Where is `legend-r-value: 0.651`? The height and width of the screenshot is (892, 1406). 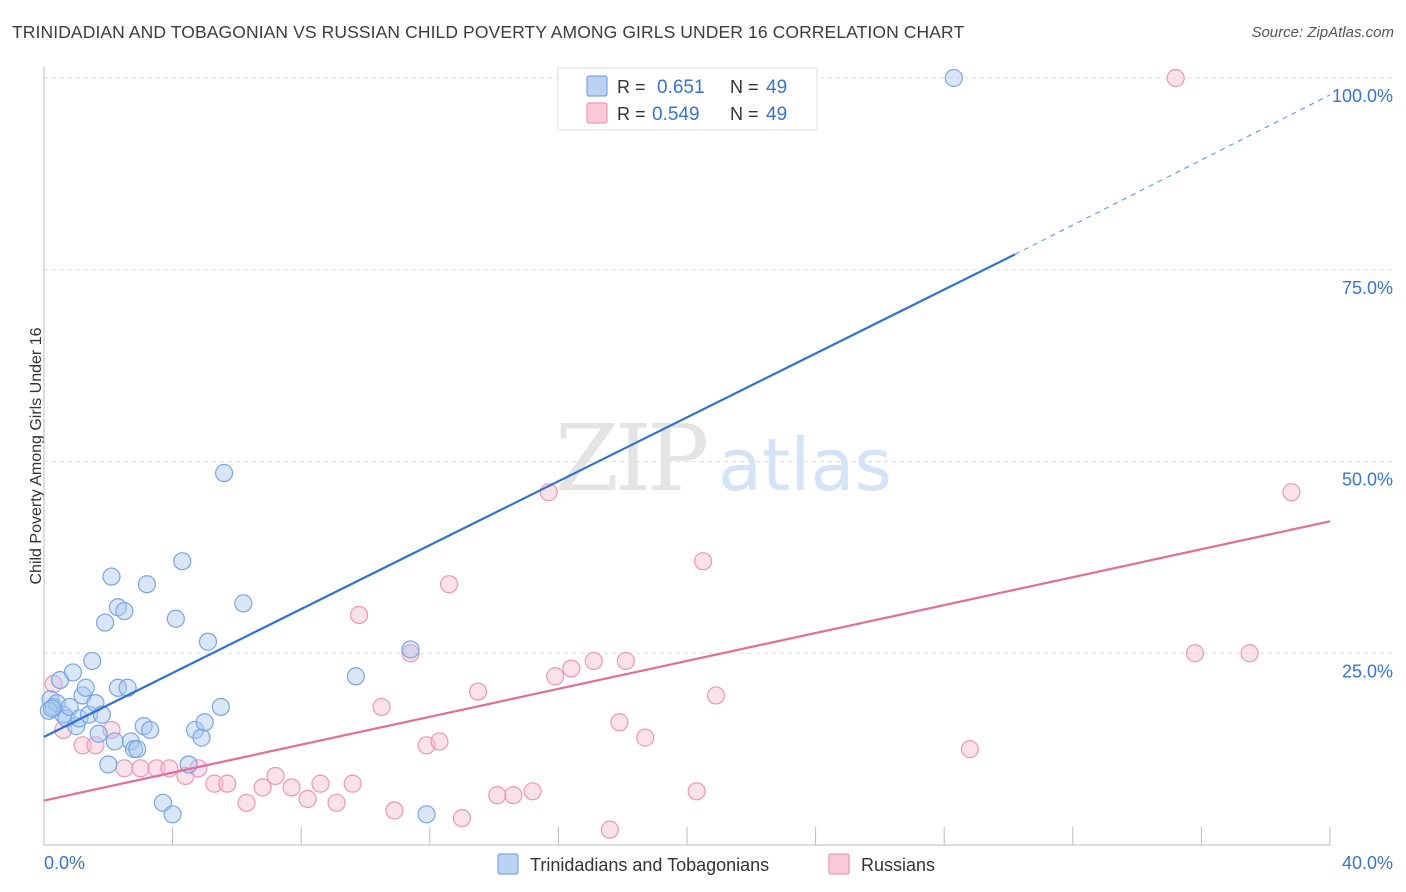 legend-r-value: 0.651 is located at coordinates (681, 87).